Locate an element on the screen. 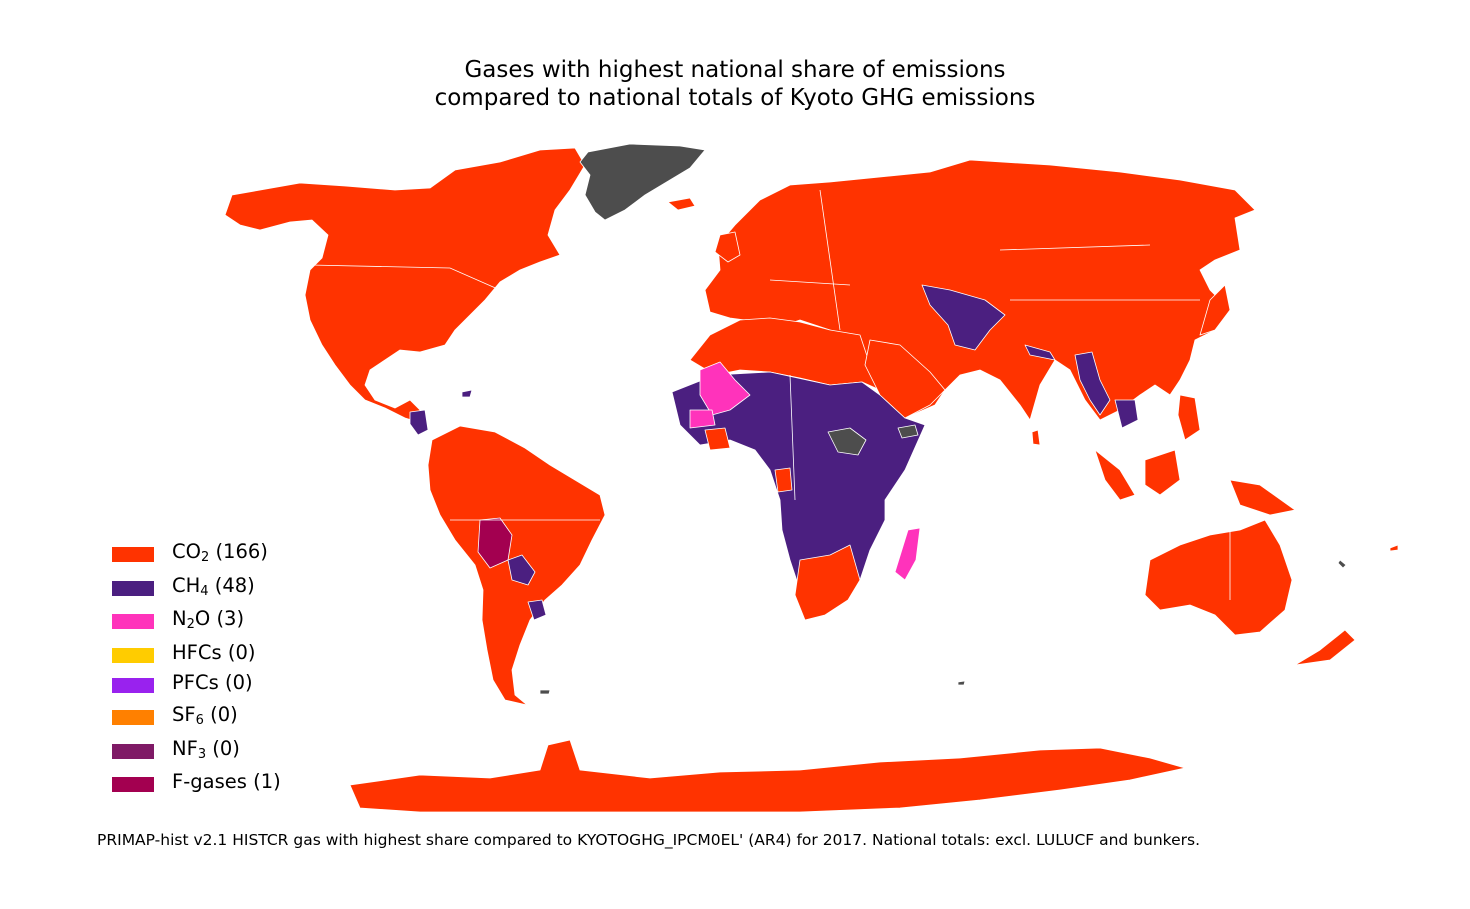 Image resolution: width=1470 pixels, height=909 pixels. legend-swatch-sf6 is located at coordinates (133, 717).